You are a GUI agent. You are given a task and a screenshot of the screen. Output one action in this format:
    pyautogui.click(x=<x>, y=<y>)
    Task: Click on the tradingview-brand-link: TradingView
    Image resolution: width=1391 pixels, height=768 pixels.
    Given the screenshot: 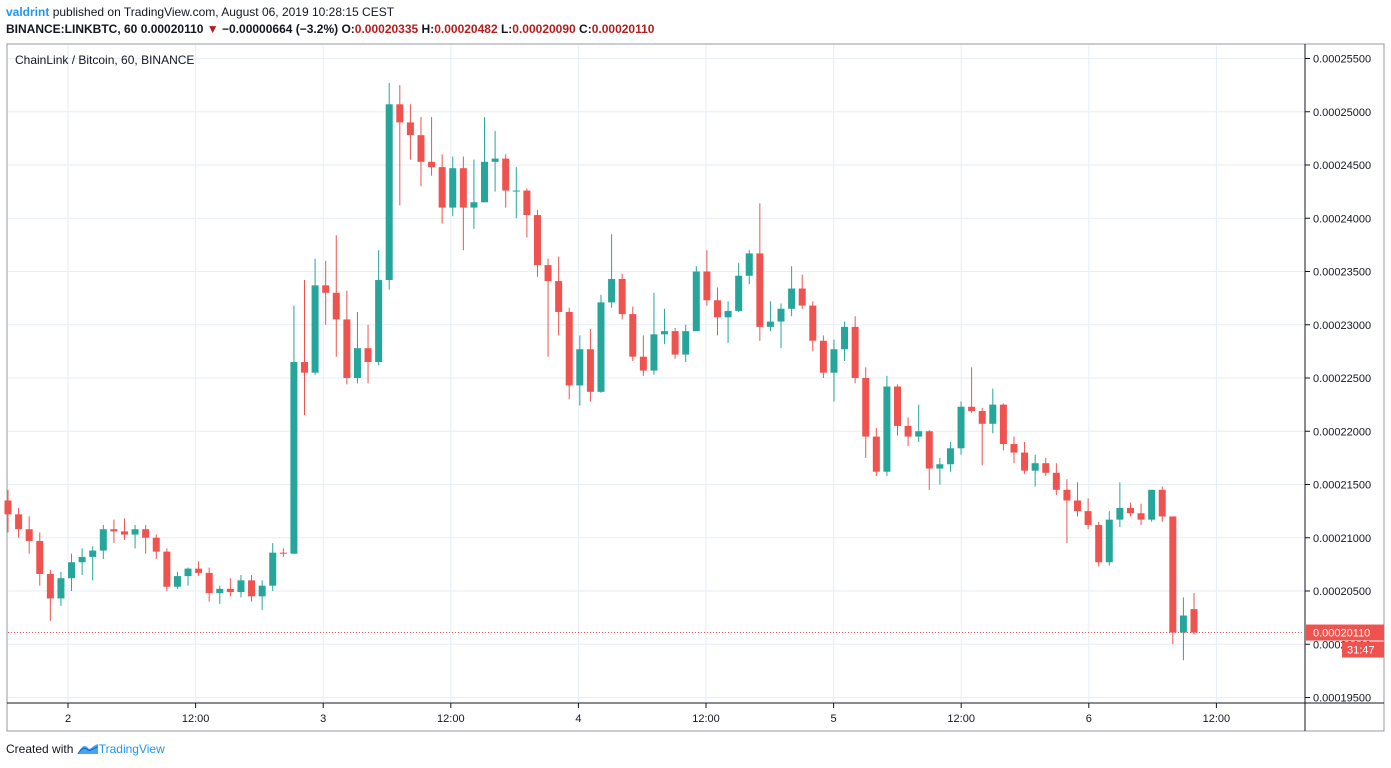 What is the action you would take?
    pyautogui.click(x=131, y=749)
    